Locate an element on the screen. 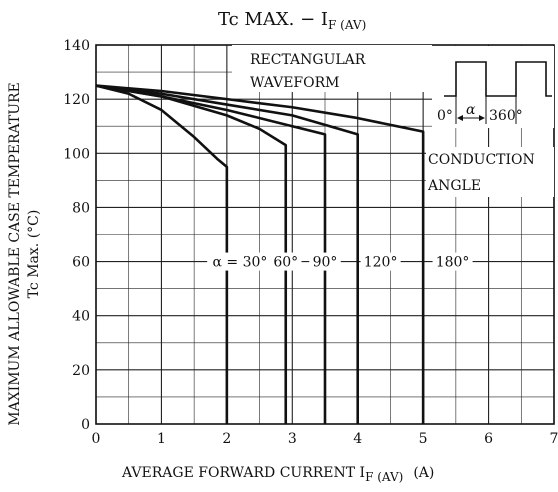  y-tick-label: 20 is located at coordinates (81, 371).